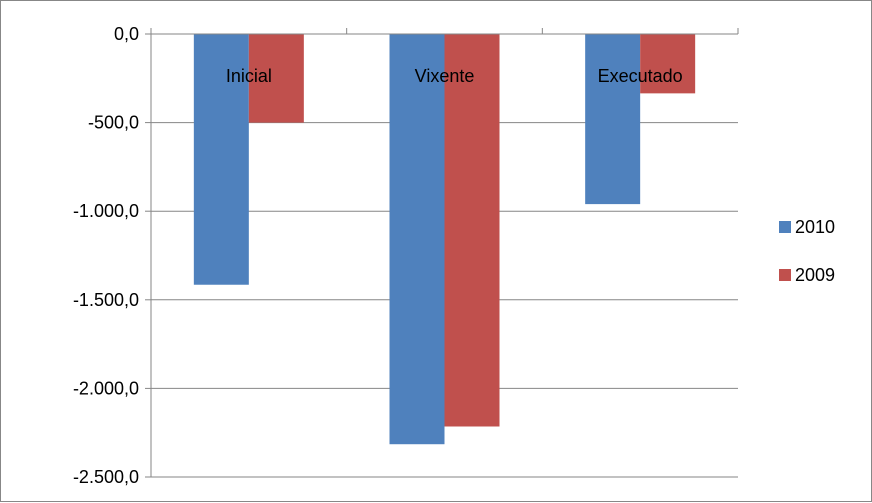 The height and width of the screenshot is (503, 872). What do you see at coordinates (785, 227) in the screenshot?
I see `legend-swatch-2010` at bounding box center [785, 227].